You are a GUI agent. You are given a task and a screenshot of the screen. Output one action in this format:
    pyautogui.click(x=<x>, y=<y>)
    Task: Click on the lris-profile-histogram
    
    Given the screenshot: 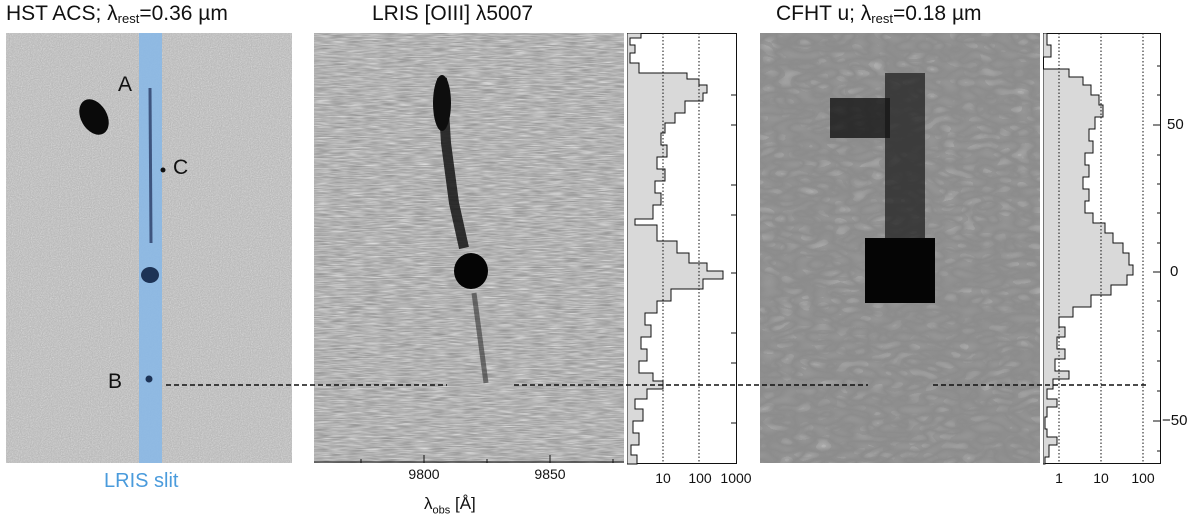 What is the action you would take?
    pyautogui.click(x=675, y=249)
    